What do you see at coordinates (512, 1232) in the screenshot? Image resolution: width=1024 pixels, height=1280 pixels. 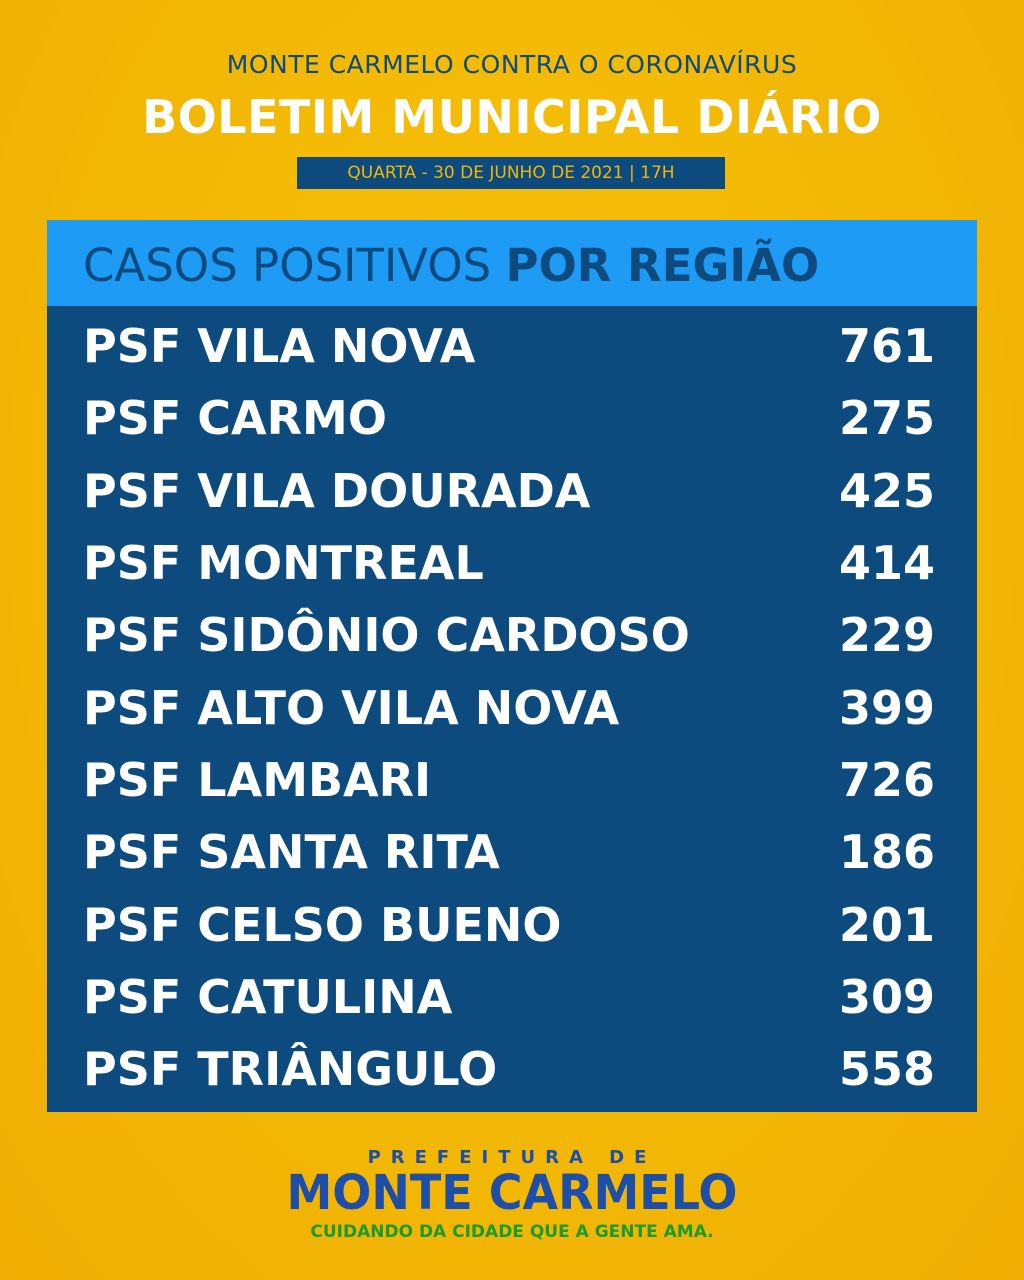 I see `footer-slogan: CUIDANDO DA CIDADE QUE A GENTE AMA.` at bounding box center [512, 1232].